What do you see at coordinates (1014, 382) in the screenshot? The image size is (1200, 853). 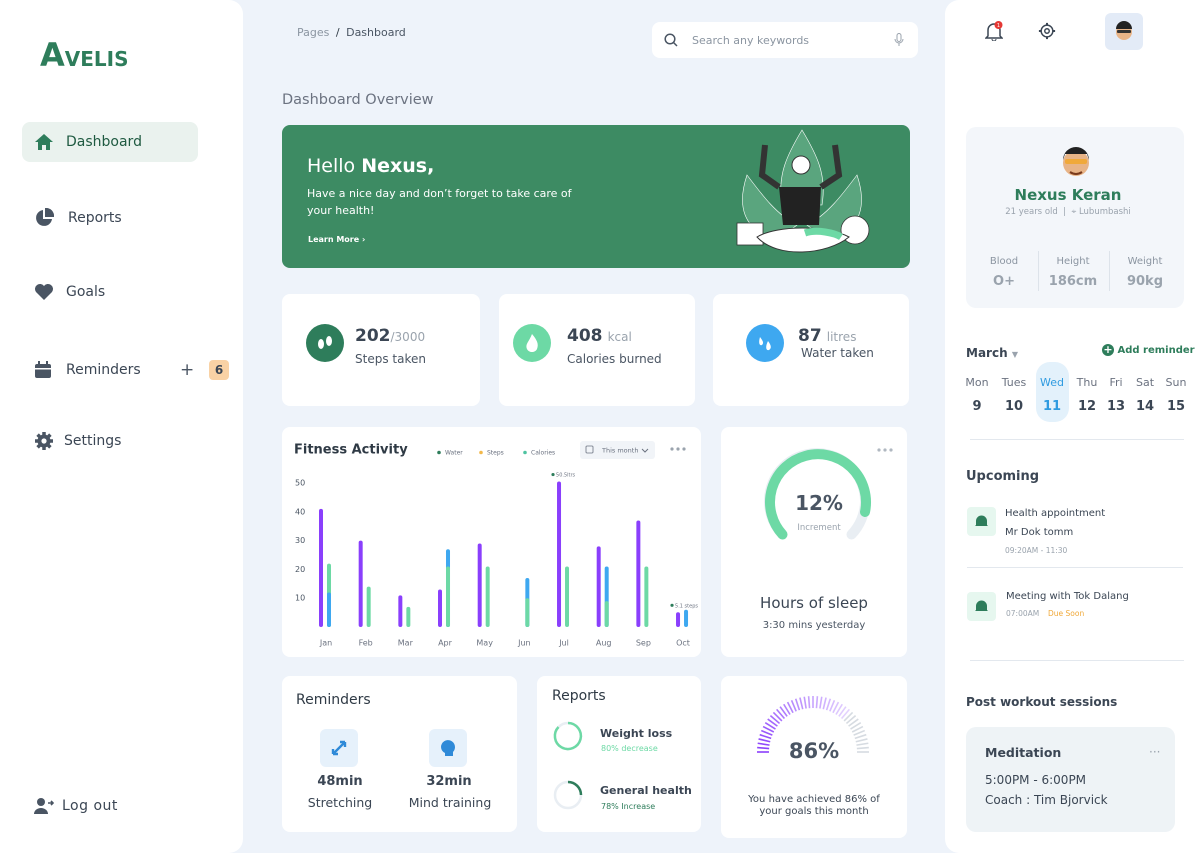 I see `weekday: Tues` at bounding box center [1014, 382].